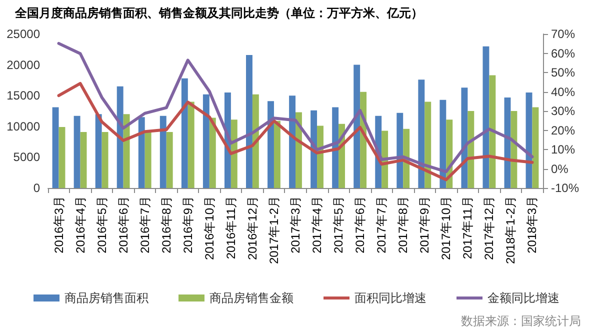  I want to click on legend-label: 面积同比增速, so click(390, 298).